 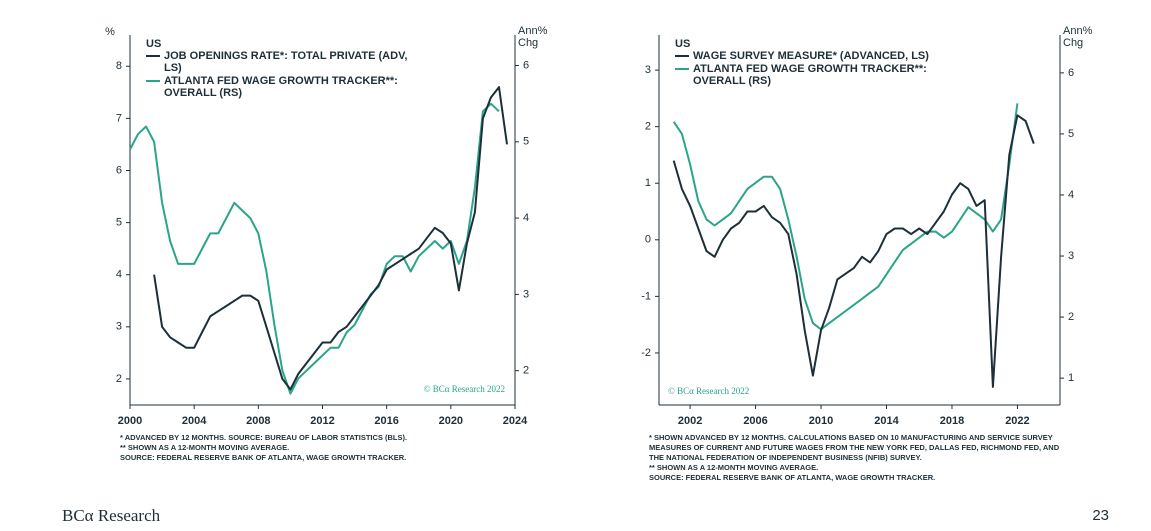 I want to click on y2-tick-label: 1, so click(x=1071, y=378).